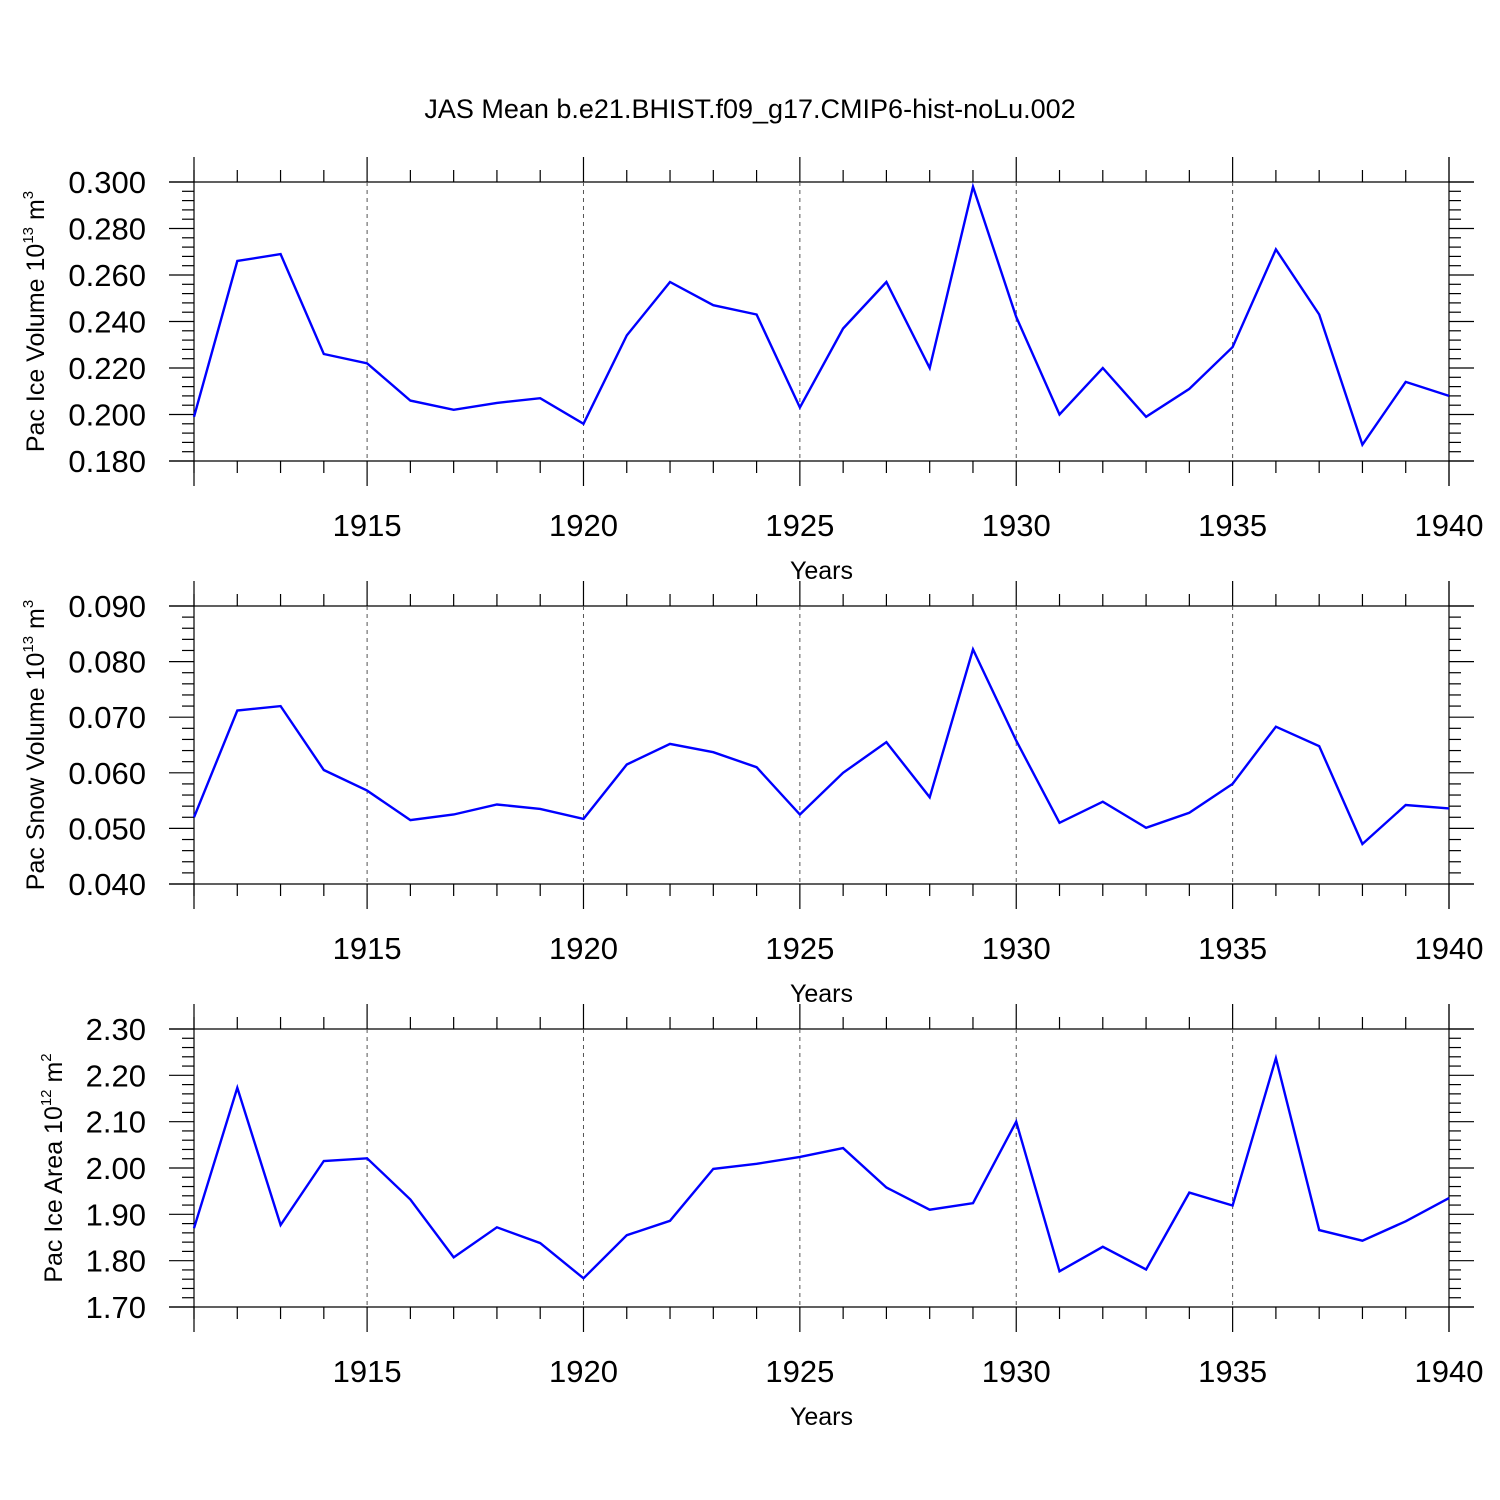  What do you see at coordinates (46, 1057) in the screenshot?
I see `y-axis-title-unit-exponent: 2` at bounding box center [46, 1057].